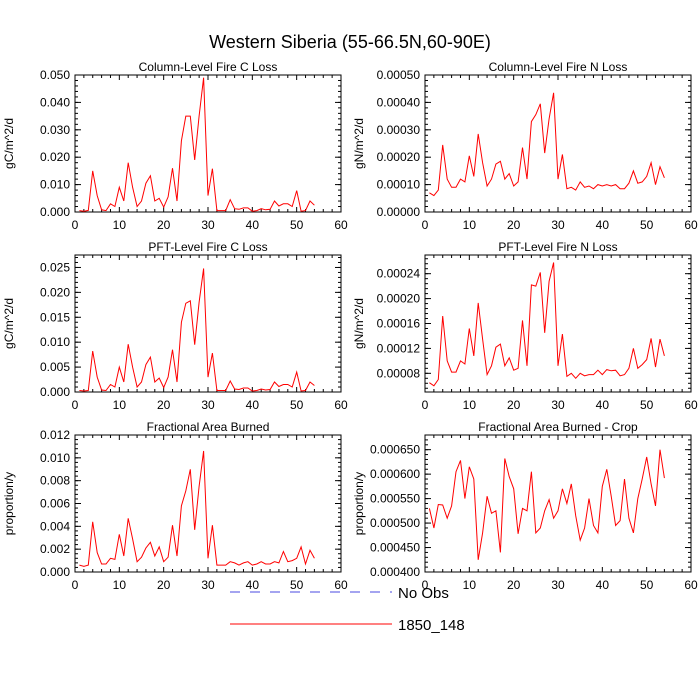 The image size is (700, 700). Describe the element at coordinates (399, 75) in the screenshot. I see `y-tick-label: 0.00050` at that location.